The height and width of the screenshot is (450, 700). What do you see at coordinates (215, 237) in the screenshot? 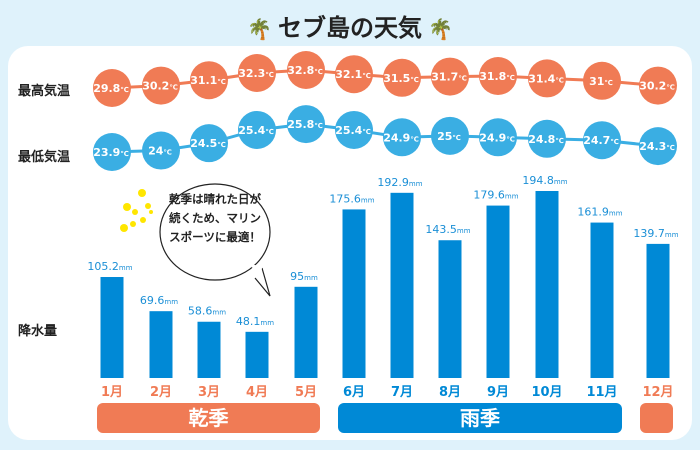
I see `bubble-line: スポーツに最適！` at bounding box center [215, 237].